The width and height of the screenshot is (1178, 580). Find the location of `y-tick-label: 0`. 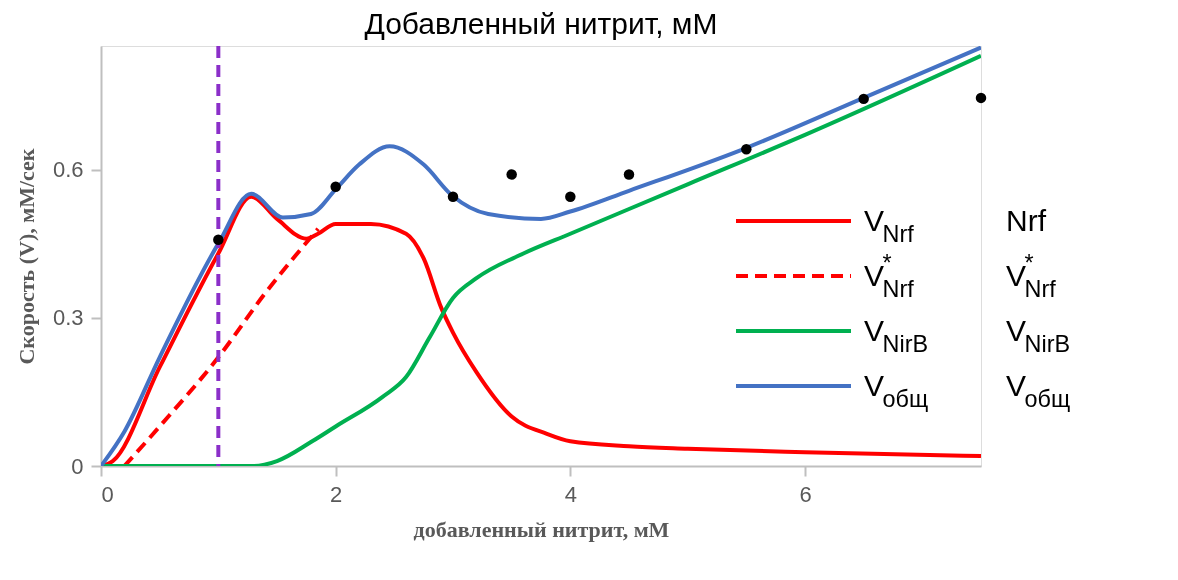

y-tick-label: 0 is located at coordinates (77, 466).